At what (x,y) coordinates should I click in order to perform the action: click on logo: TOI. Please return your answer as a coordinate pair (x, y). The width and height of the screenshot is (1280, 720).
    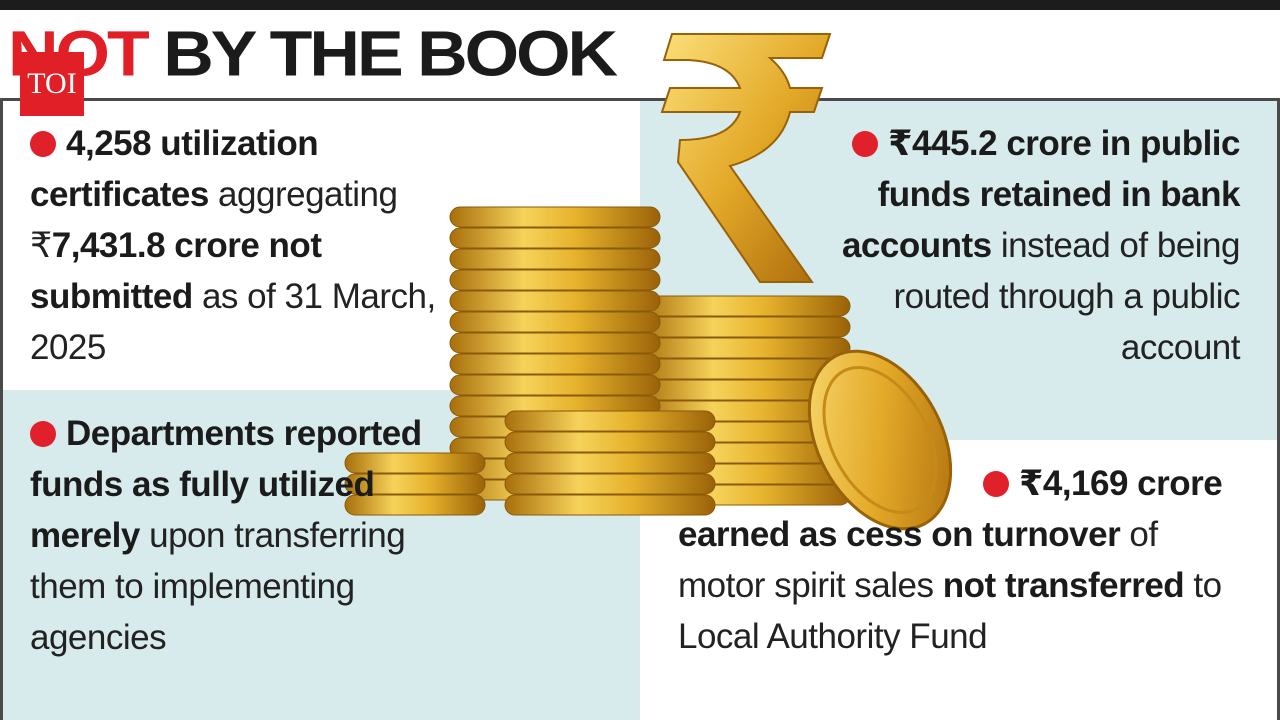
    Looking at the image, I should click on (52, 84).